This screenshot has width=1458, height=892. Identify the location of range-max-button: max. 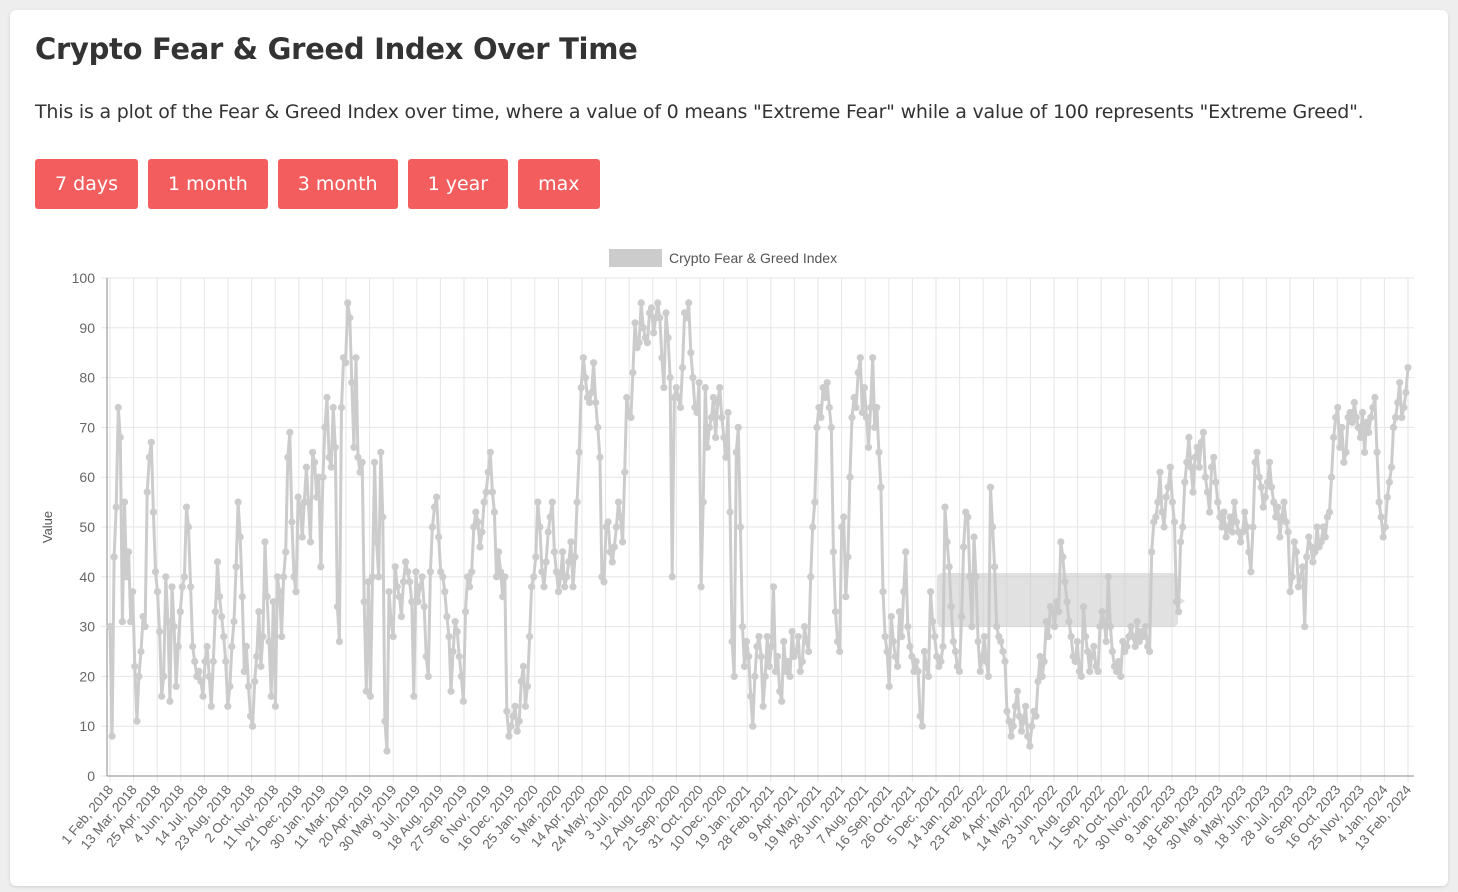
(559, 184).